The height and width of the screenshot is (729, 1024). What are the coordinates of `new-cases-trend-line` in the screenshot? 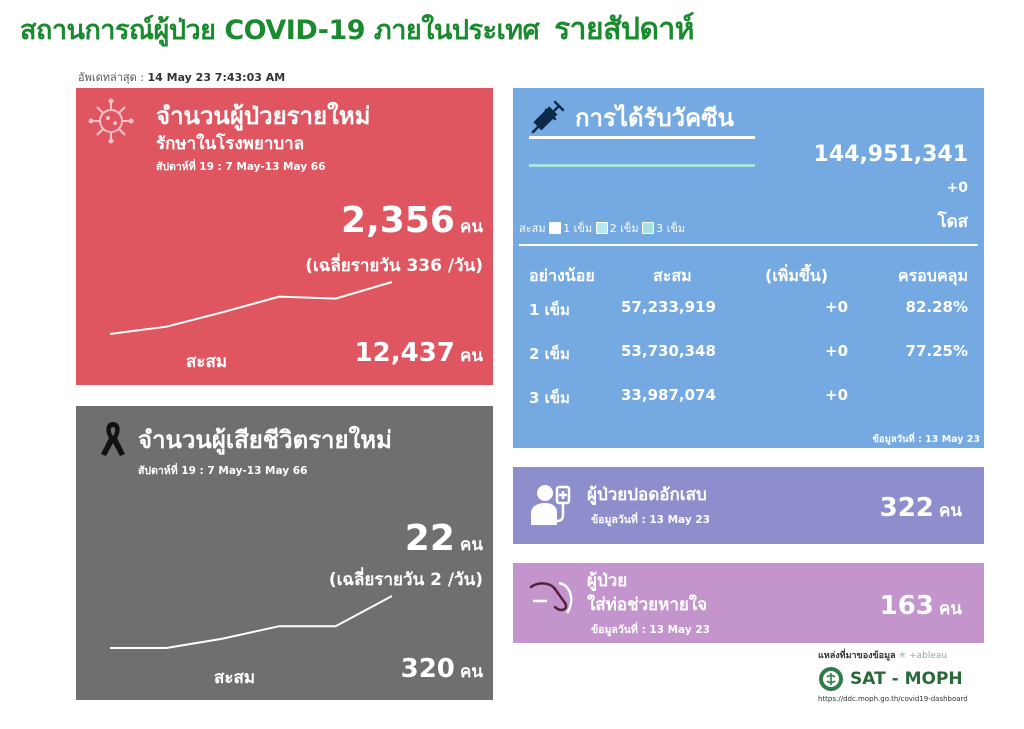 It's located at (251, 308).